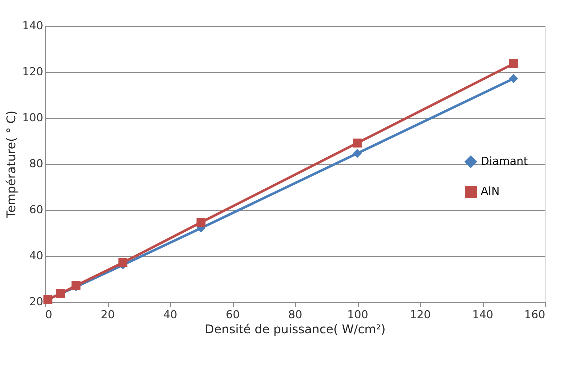  What do you see at coordinates (295, 315) in the screenshot?
I see `x-tick-label: 80` at bounding box center [295, 315].